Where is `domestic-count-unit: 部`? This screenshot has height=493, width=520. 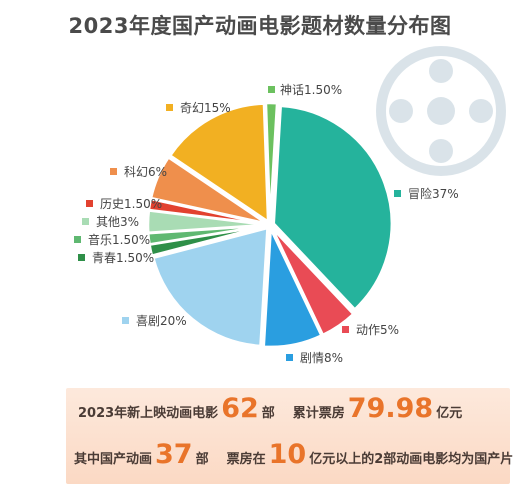
domestic-count-unit: 部 is located at coordinates (202, 459).